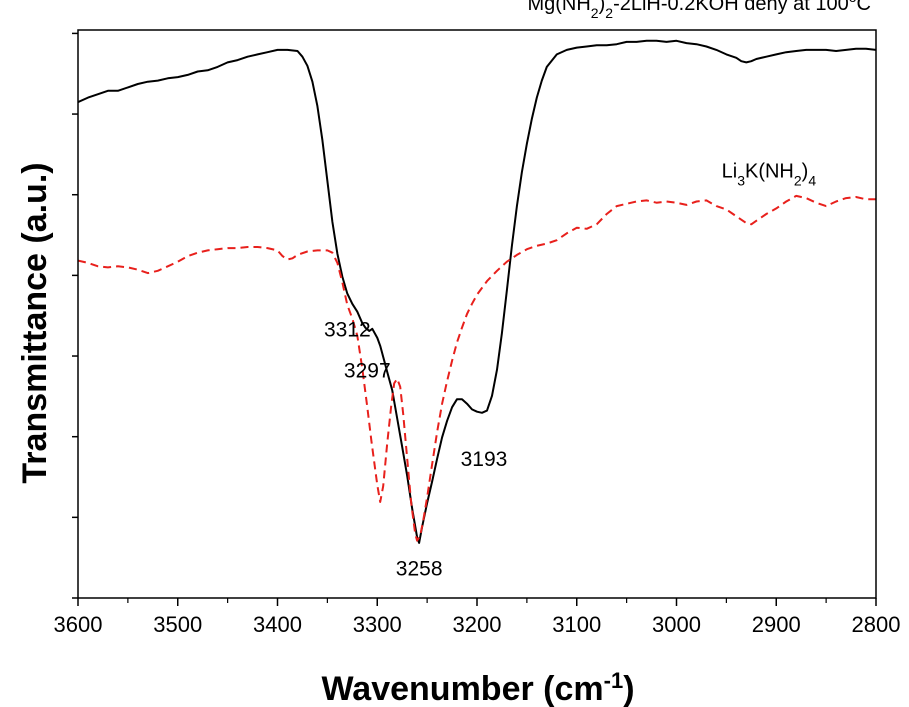 Image resolution: width=909 pixels, height=707 pixels. What do you see at coordinates (576, 624) in the screenshot?
I see `x-tick-label: 3100` at bounding box center [576, 624].